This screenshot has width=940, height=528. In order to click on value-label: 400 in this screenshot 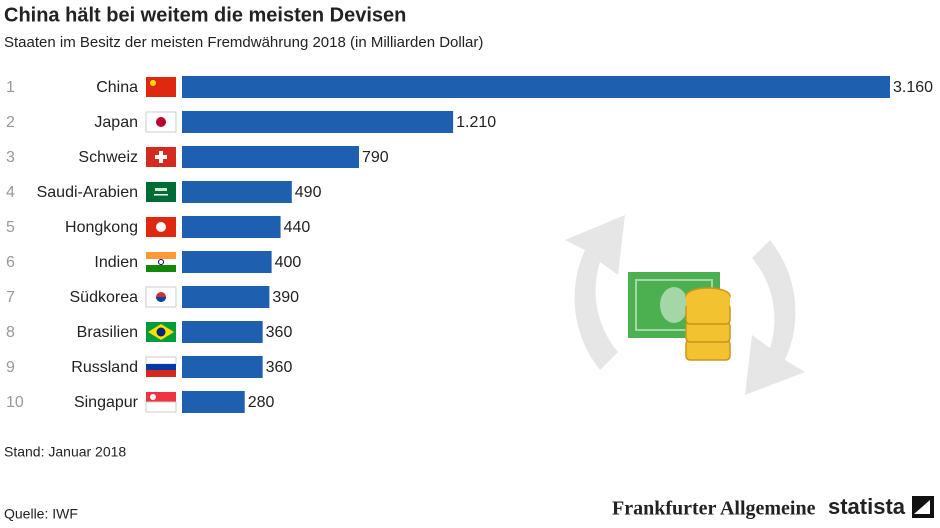, I will do `click(288, 262)`.